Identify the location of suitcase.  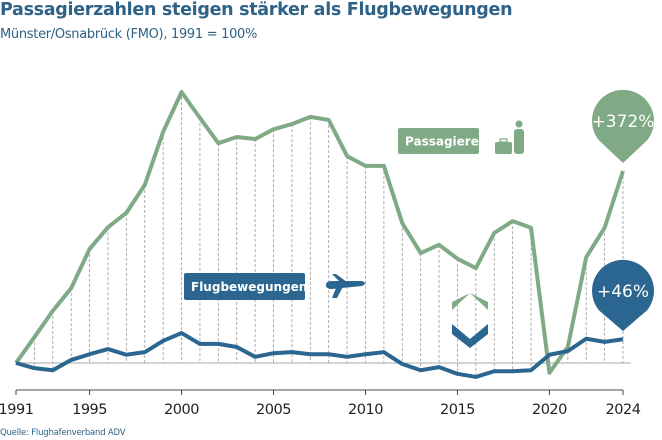
(503, 148).